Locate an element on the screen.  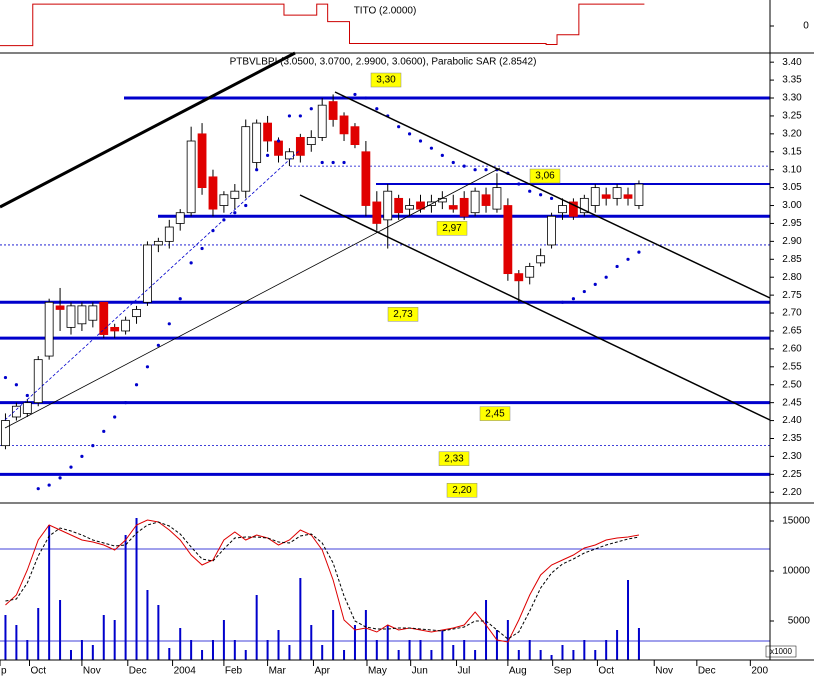
y-tick-label: 3.15 is located at coordinates (792, 151).